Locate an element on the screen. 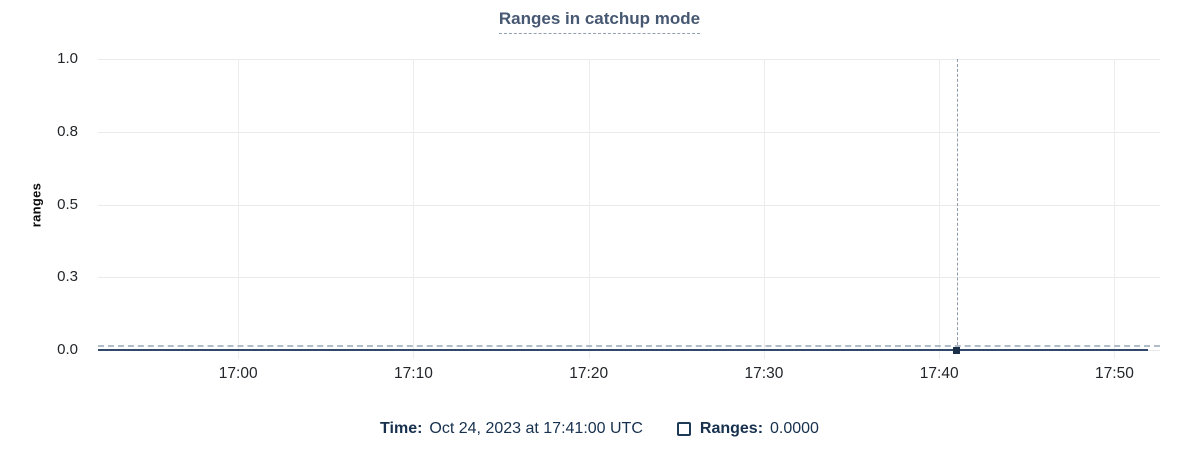  hover-point-marker is located at coordinates (957, 350).